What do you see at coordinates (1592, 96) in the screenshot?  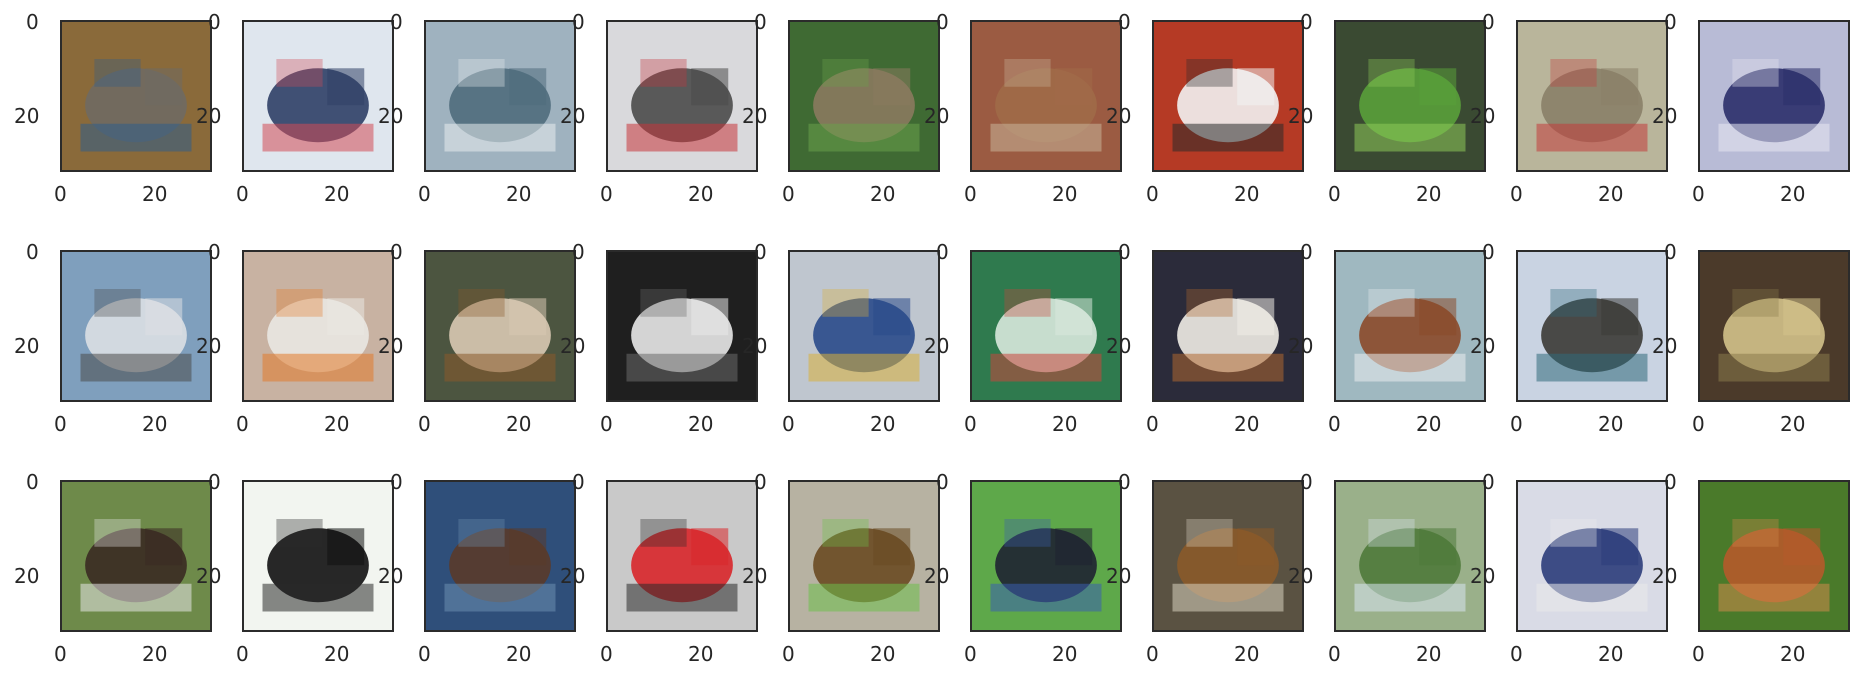 I see `cat-image` at bounding box center [1592, 96].